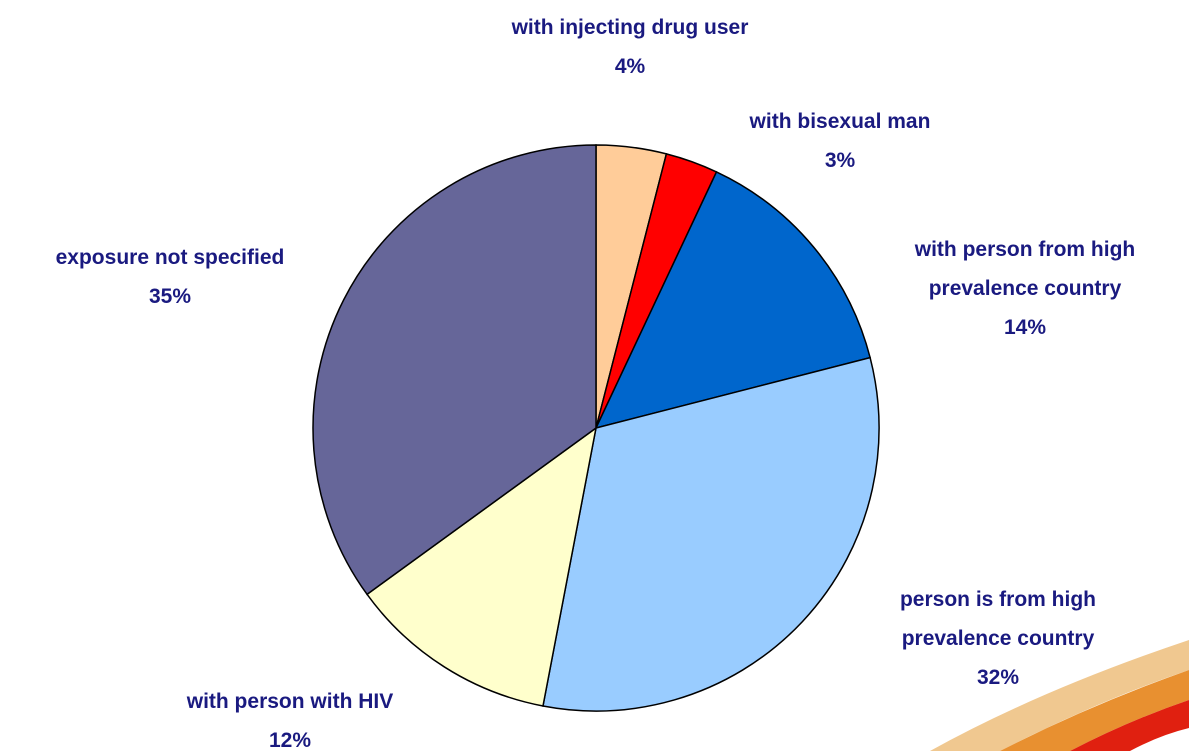 Image resolution: width=1189 pixels, height=751 pixels. What do you see at coordinates (997, 619) in the screenshot?
I see `category-label: person is from high prevalence country` at bounding box center [997, 619].